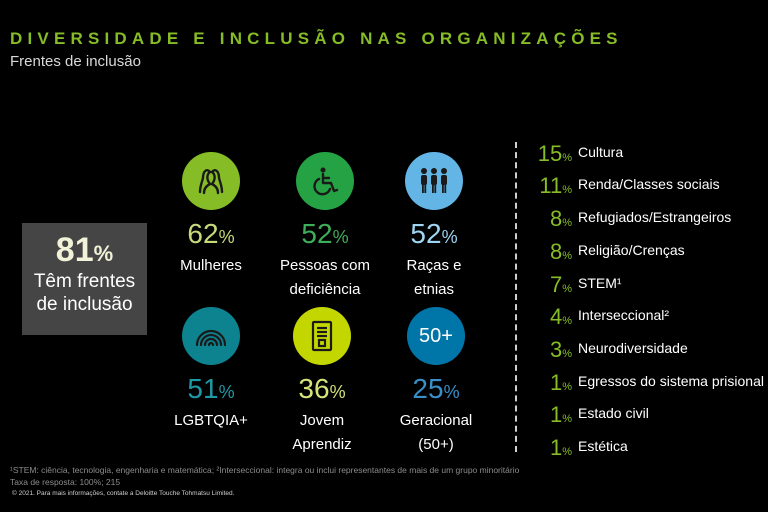 The image size is (768, 512). Describe the element at coordinates (555, 185) in the screenshot. I see `list-value: 11%` at that location.